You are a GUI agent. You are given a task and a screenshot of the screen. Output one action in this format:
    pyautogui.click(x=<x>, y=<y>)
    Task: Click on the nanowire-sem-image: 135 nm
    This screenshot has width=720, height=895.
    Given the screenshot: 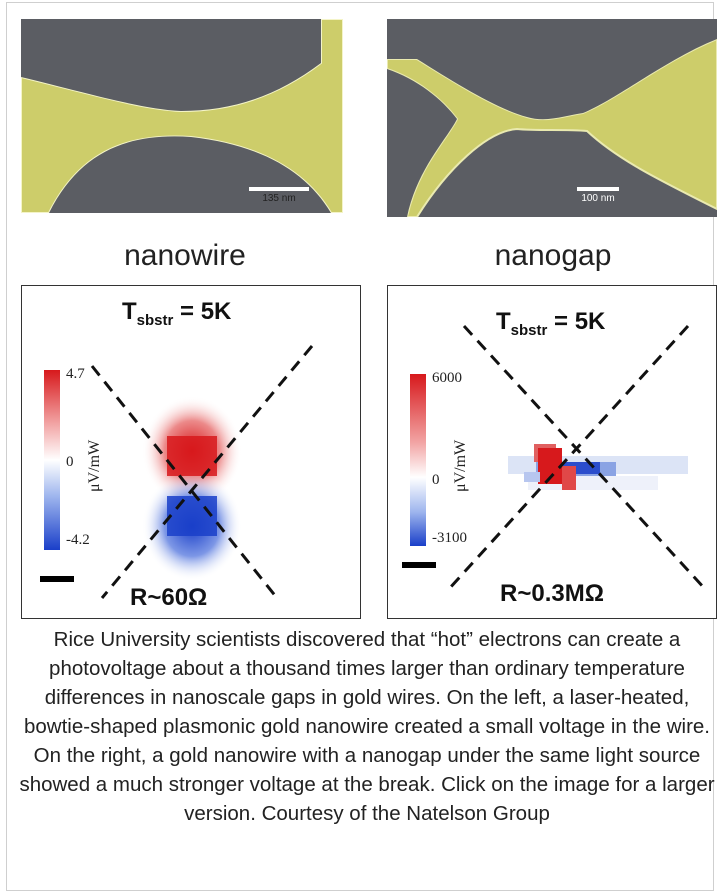 What is the action you would take?
    pyautogui.click(x=182, y=116)
    